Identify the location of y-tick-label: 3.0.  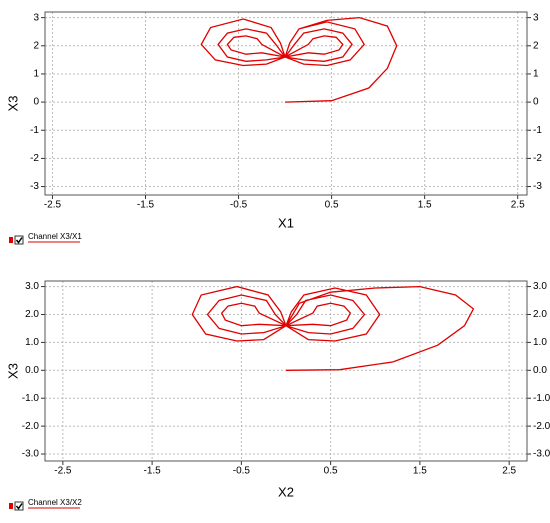
(32, 286).